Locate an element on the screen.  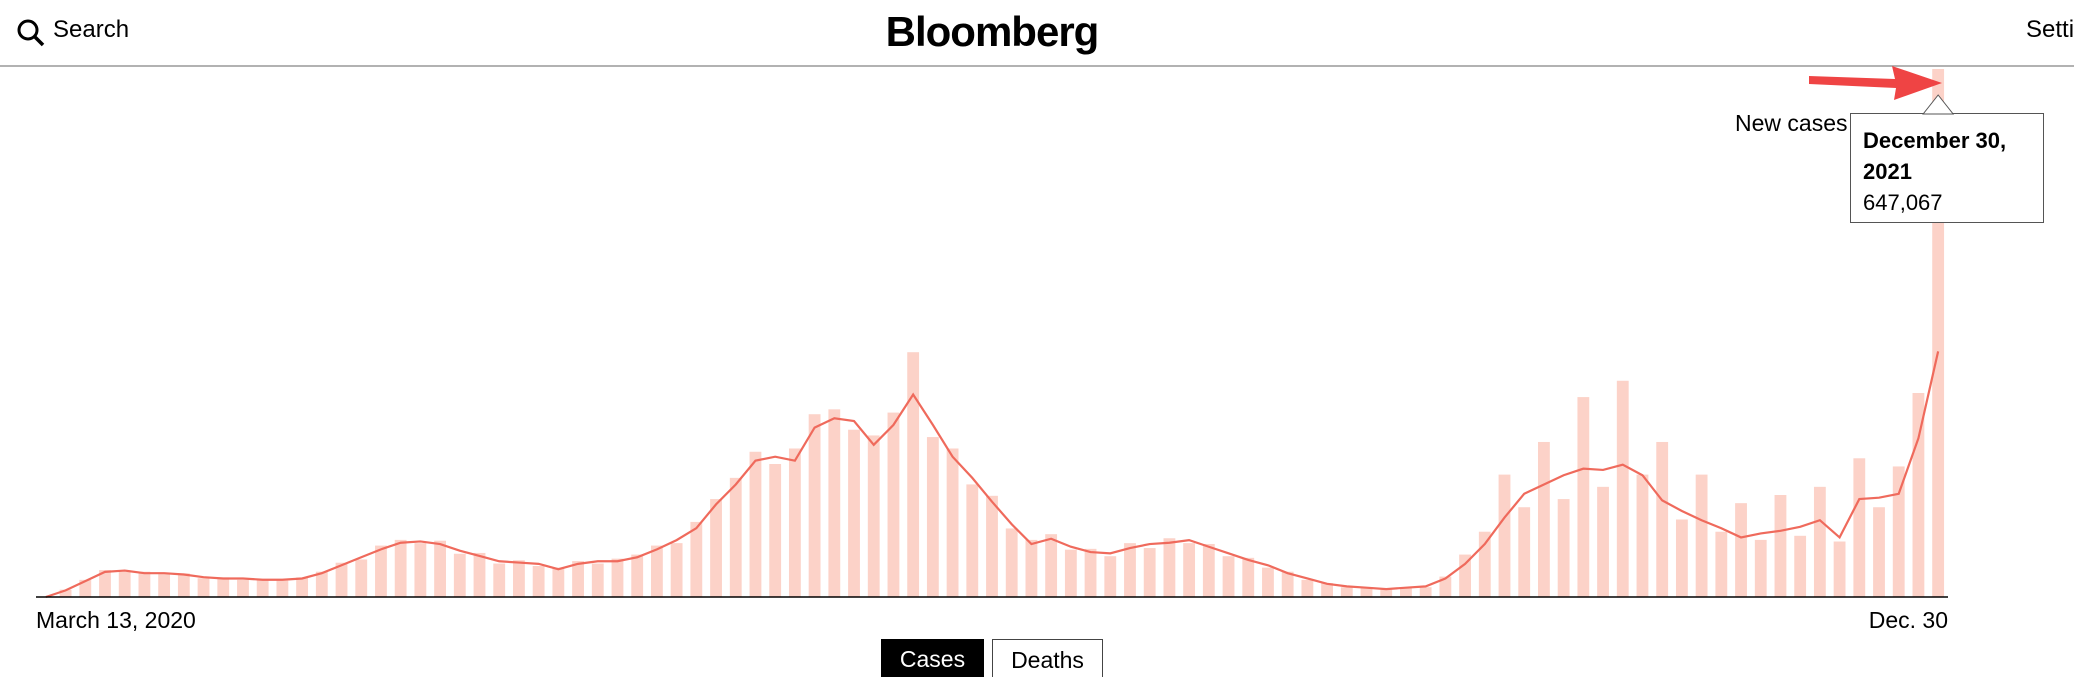
x-tick-label: March 13, 2020 is located at coordinates (116, 620).